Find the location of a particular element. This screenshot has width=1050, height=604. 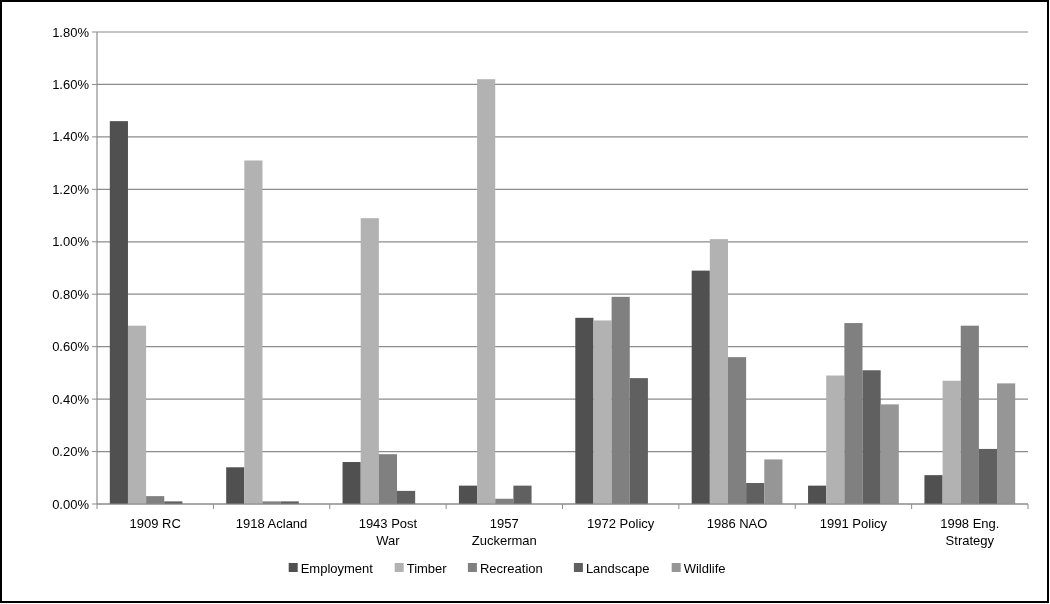

y-tick-label: 0.20% is located at coordinates (71, 452).